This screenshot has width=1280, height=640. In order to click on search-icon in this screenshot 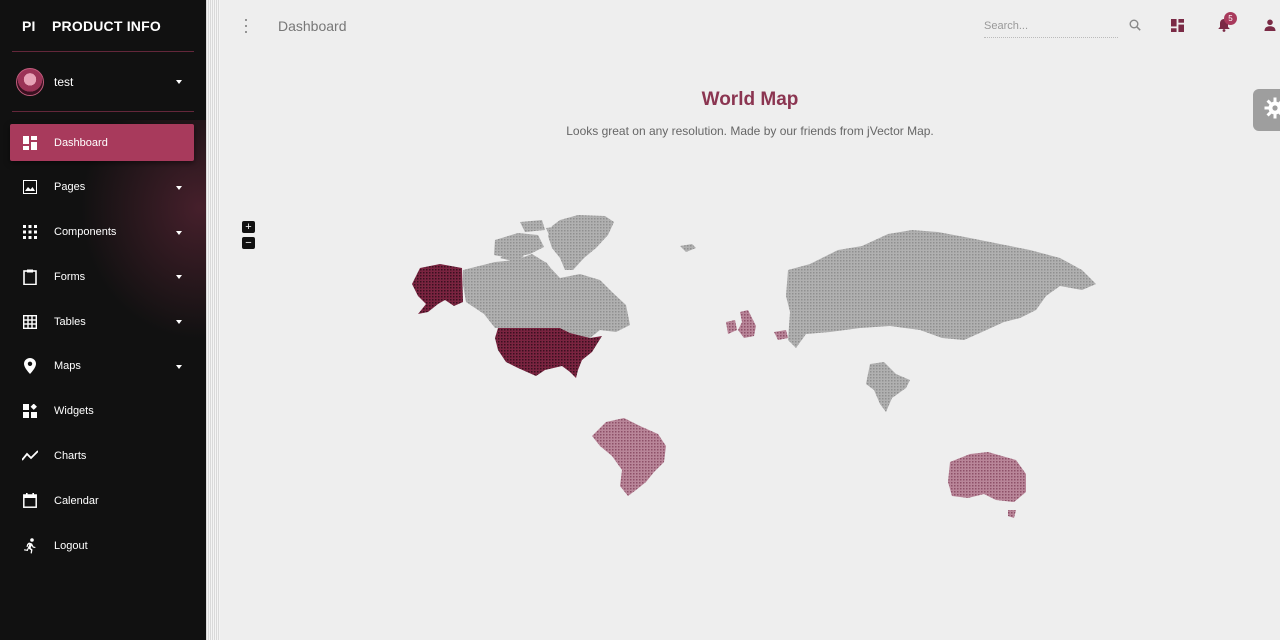, I will do `click(1135, 25)`.